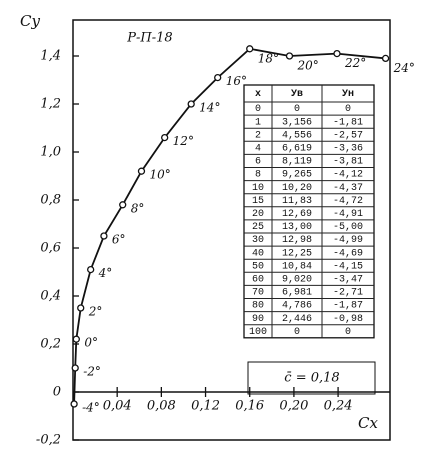 Image resolution: width=424 pixels, height=473 pixels. I want to click on table-cell: 9,265, so click(297, 175).